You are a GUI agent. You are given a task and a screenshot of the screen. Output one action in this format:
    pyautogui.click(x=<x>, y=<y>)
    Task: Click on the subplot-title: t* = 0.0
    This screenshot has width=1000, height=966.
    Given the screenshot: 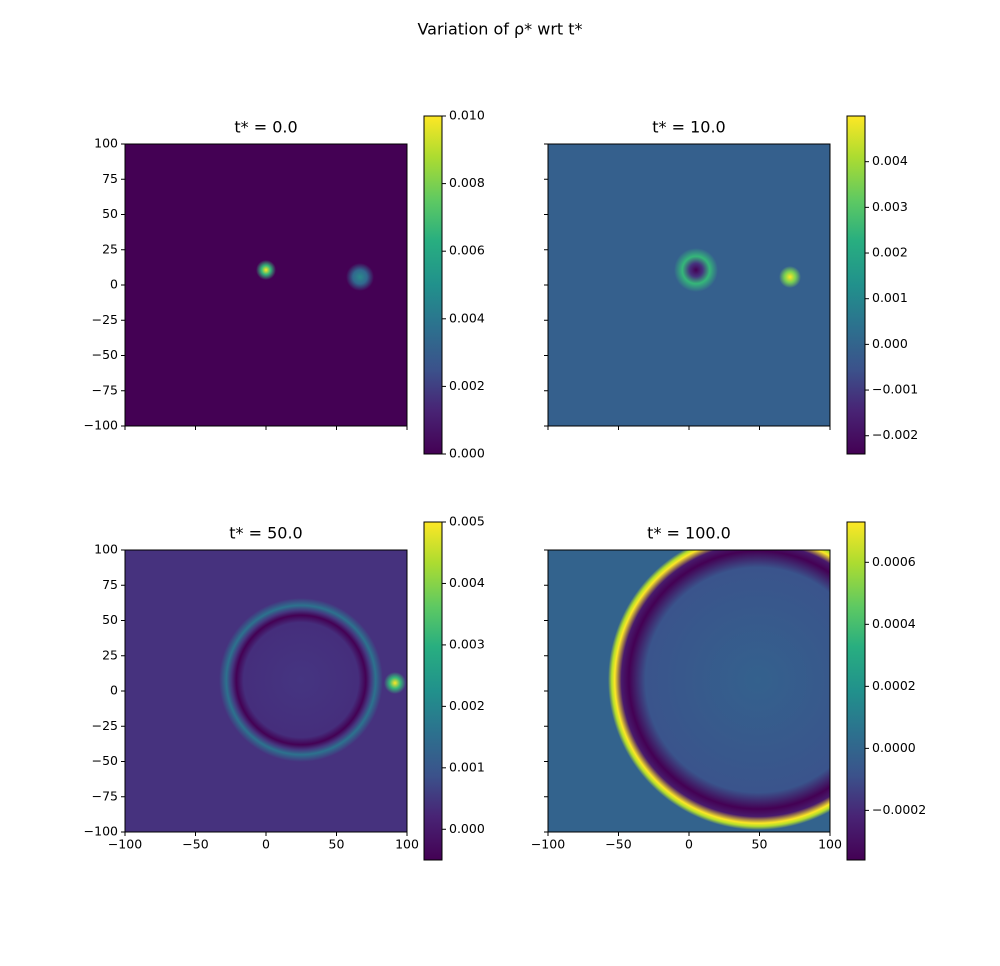 What is the action you would take?
    pyautogui.click(x=265, y=127)
    